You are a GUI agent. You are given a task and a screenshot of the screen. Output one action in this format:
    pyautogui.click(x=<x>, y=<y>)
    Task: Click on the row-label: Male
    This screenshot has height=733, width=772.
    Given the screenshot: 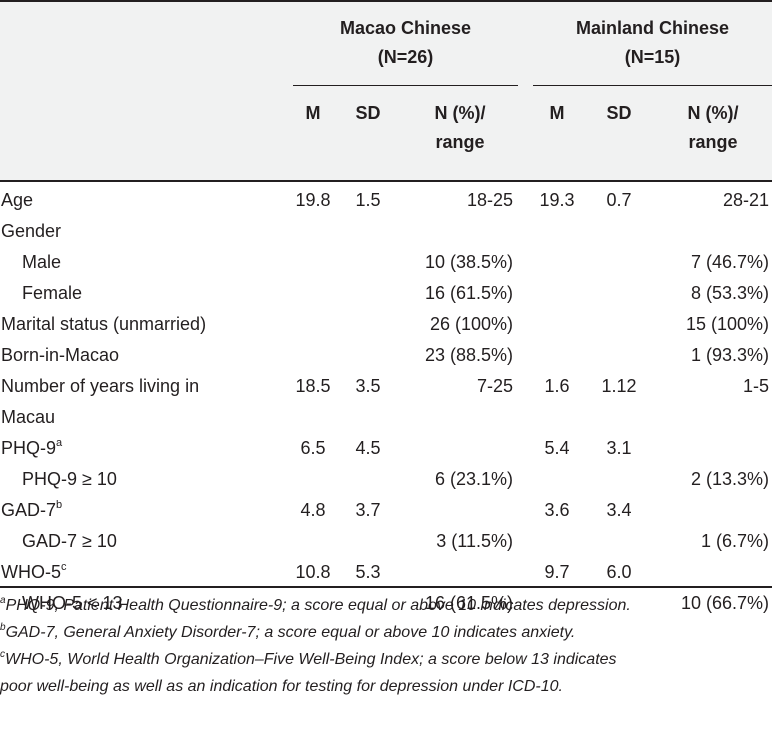 What is the action you would take?
    pyautogui.click(x=41, y=262)
    